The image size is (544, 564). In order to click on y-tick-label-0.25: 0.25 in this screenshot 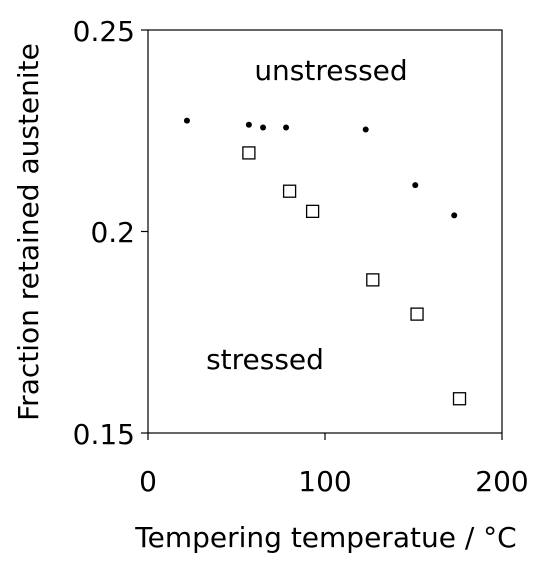, I will do `click(104, 31)`.